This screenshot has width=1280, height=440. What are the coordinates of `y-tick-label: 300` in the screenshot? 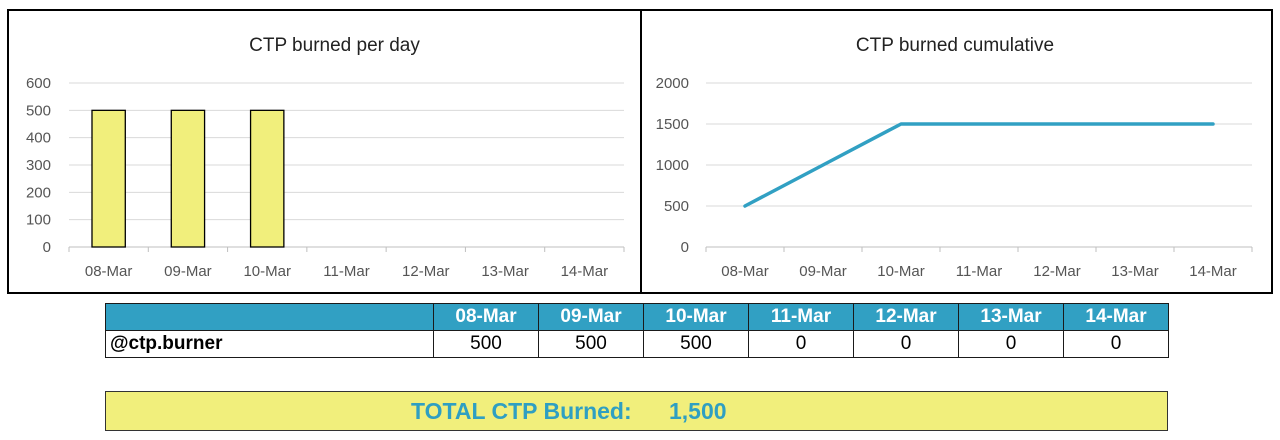 It's located at (38, 165).